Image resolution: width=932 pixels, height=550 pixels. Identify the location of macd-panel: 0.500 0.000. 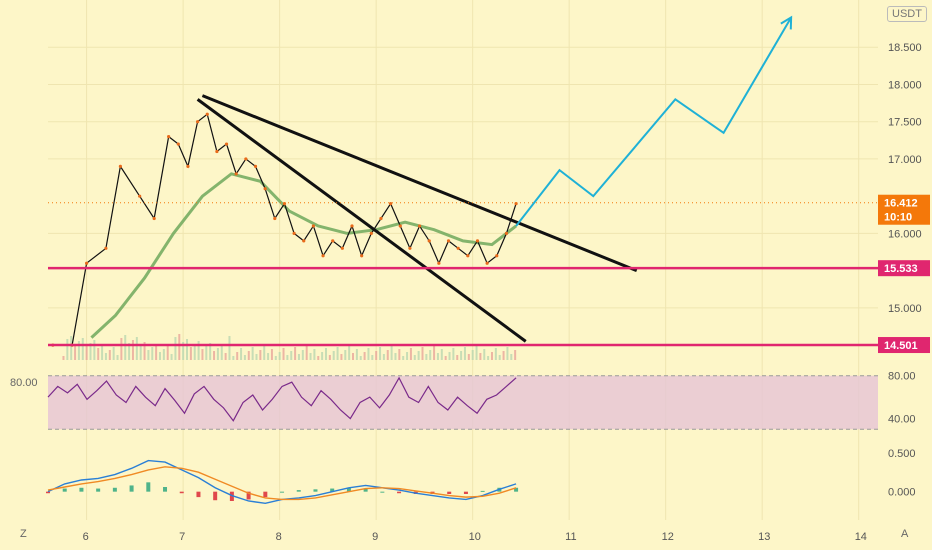
(481, 476).